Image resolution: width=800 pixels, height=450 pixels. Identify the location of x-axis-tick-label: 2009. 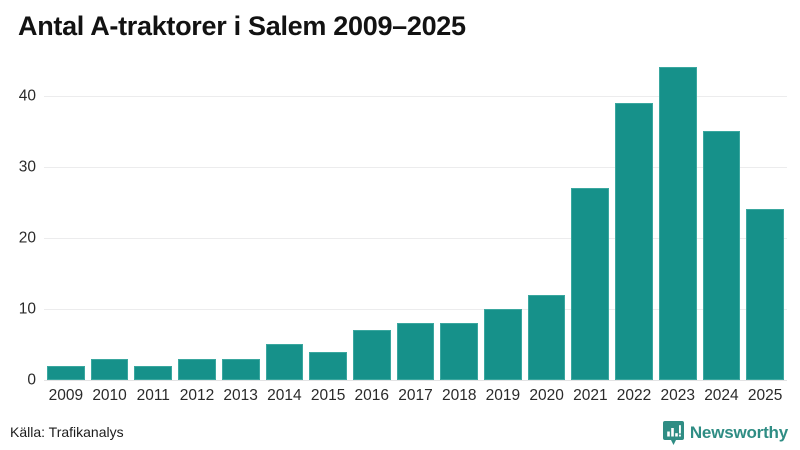
(66, 395).